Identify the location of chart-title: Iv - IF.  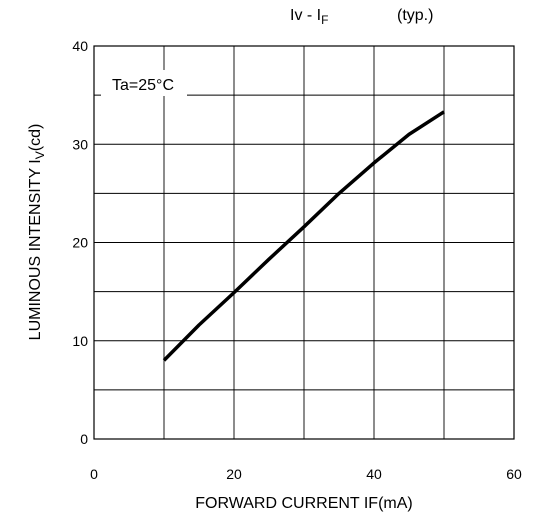
(309, 17).